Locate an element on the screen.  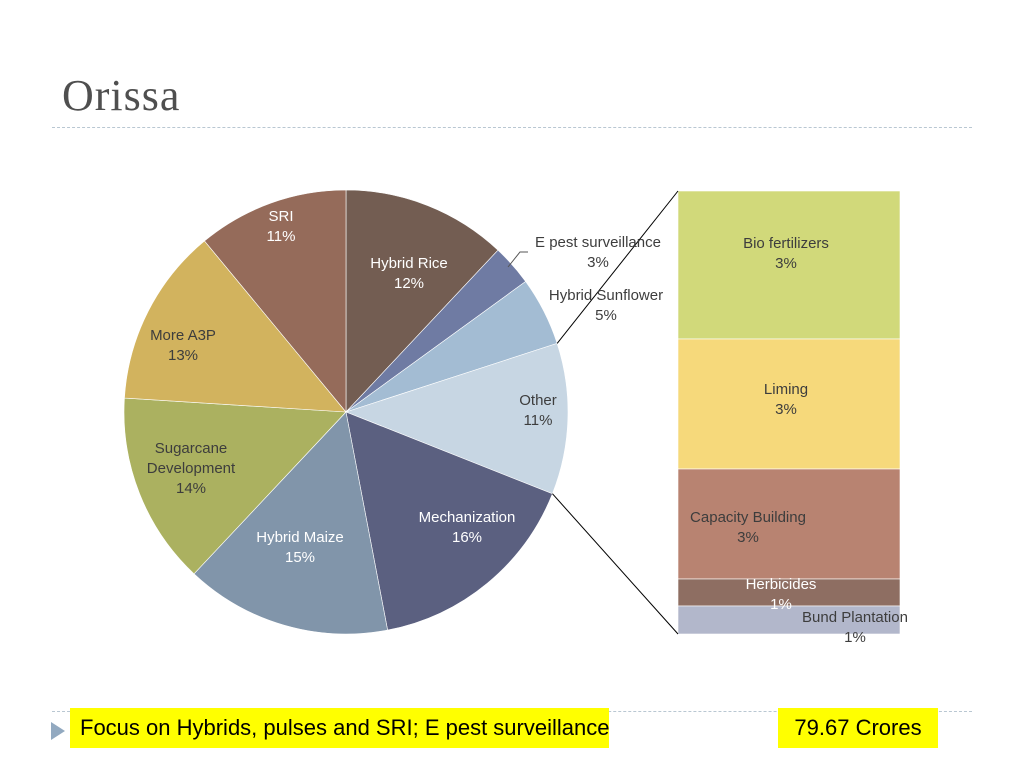
pie-slice-mechanization is located at coordinates (449, 521).